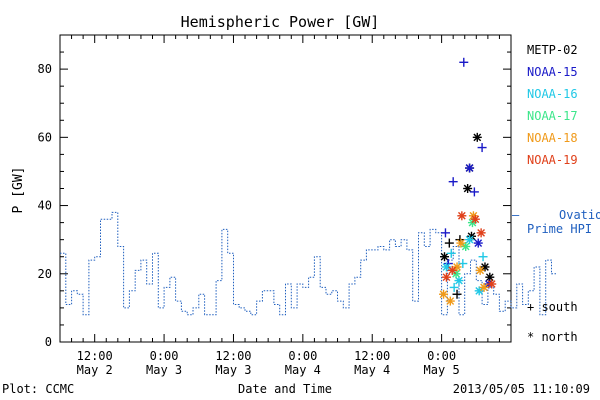  I want to click on legend-entry-noaa-15: NOAA-15, so click(552, 72).